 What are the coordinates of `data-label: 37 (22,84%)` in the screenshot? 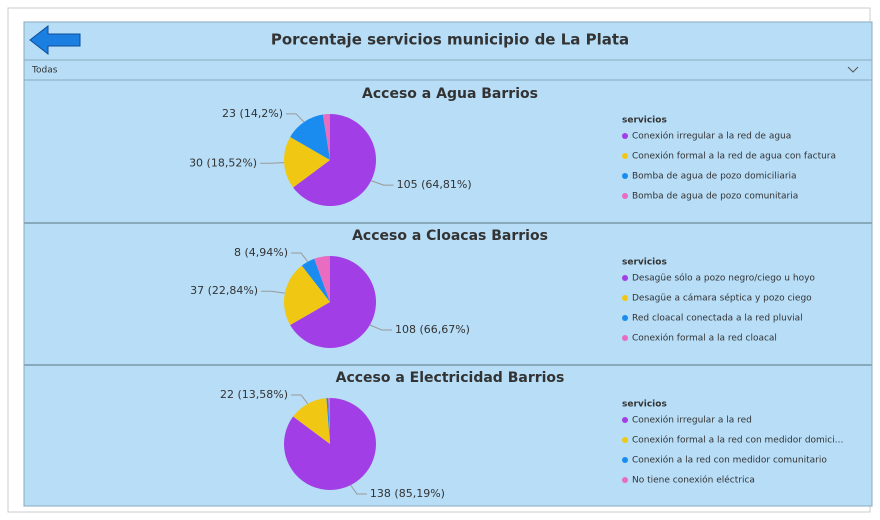 It's located at (224, 290).